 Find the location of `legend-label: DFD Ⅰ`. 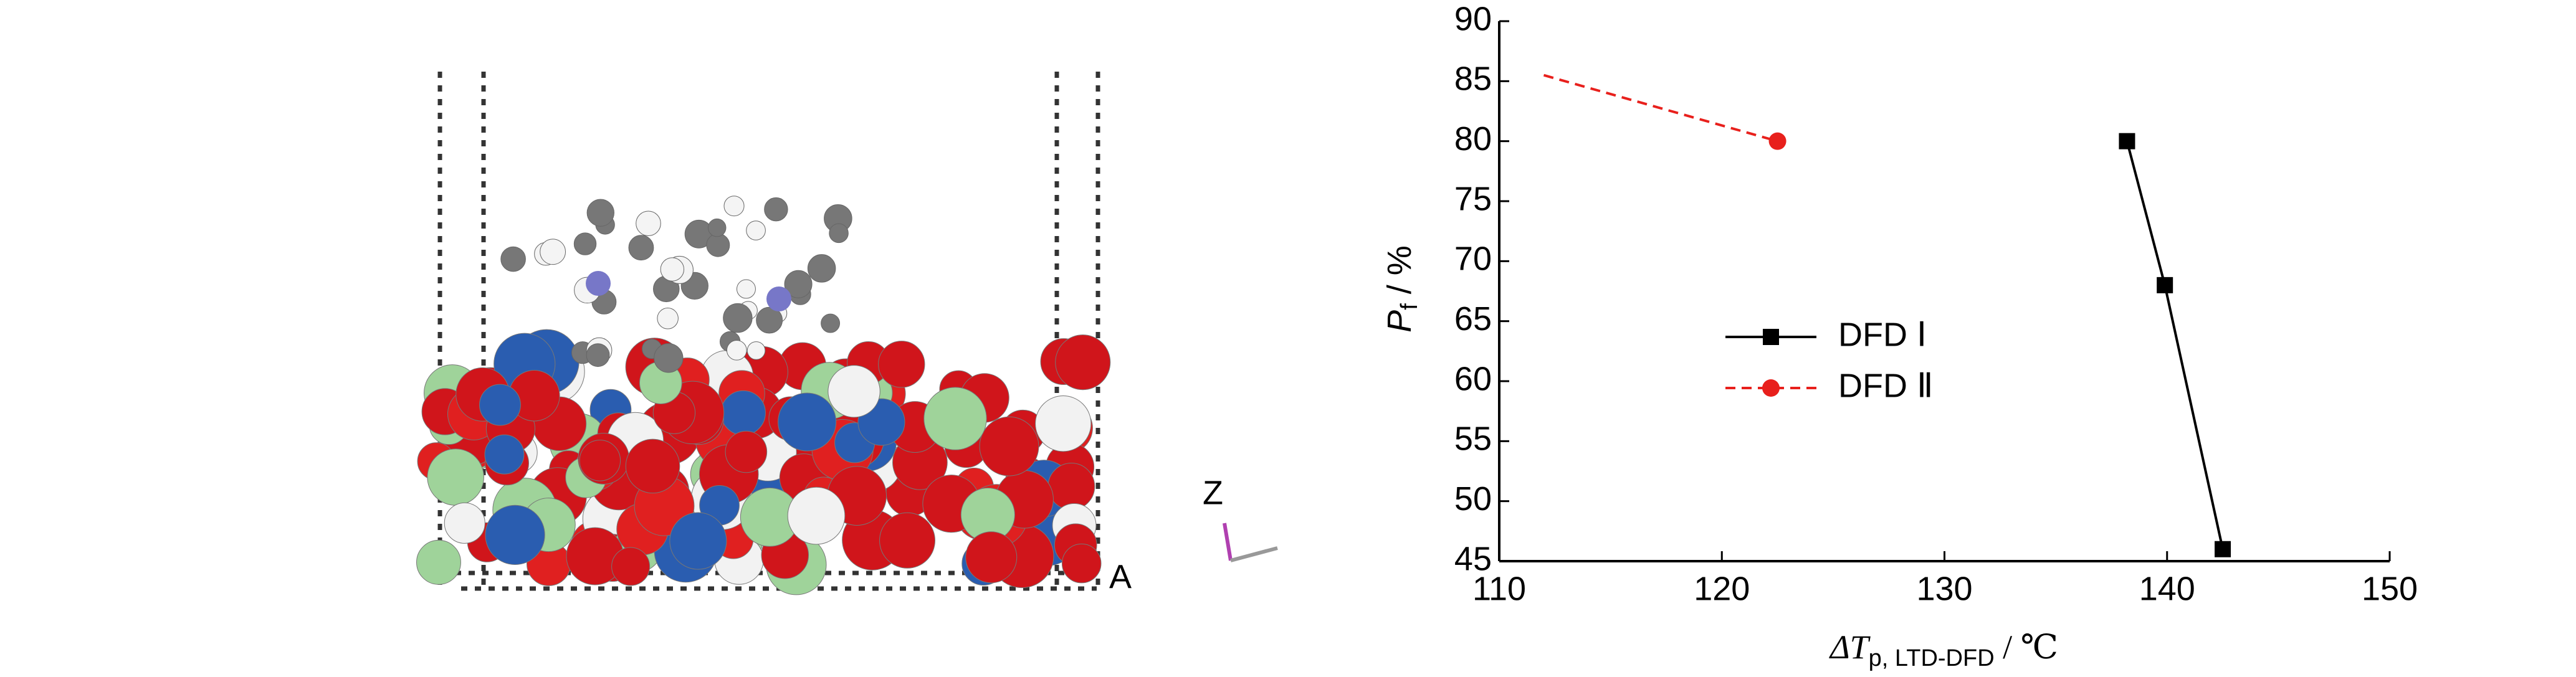

legend-label: DFD Ⅰ is located at coordinates (1882, 334).